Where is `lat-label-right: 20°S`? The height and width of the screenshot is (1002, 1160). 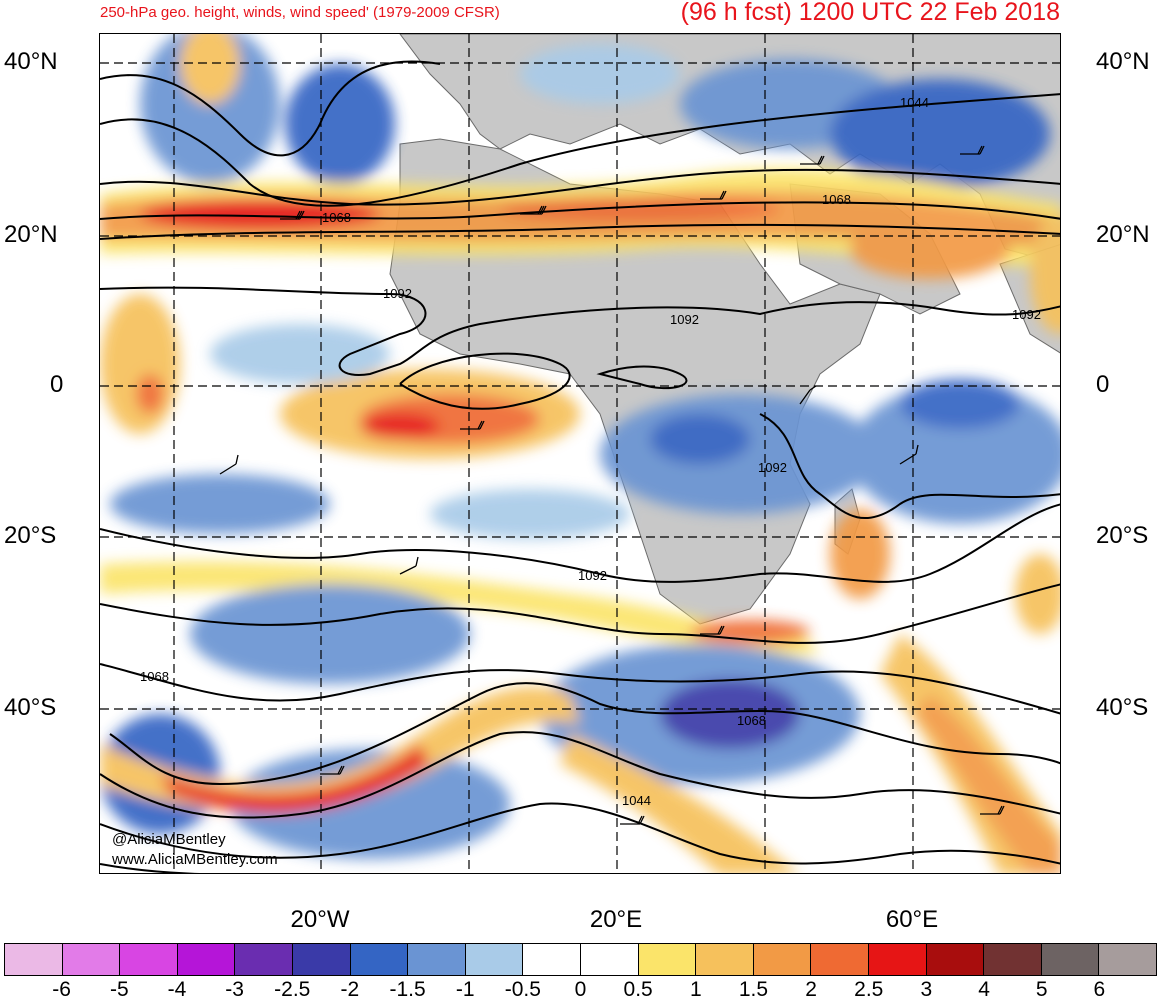
lat-label-right: 20°S is located at coordinates (1122, 535).